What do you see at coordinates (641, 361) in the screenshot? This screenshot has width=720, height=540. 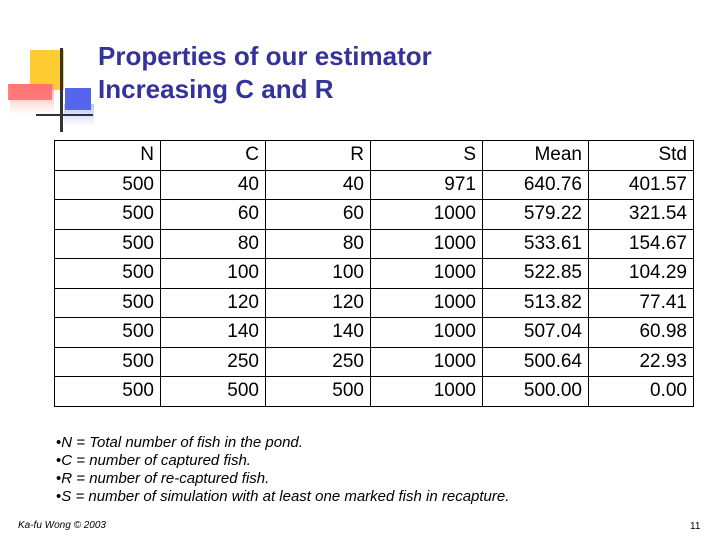 I see `table-cell: 22.93` at bounding box center [641, 361].